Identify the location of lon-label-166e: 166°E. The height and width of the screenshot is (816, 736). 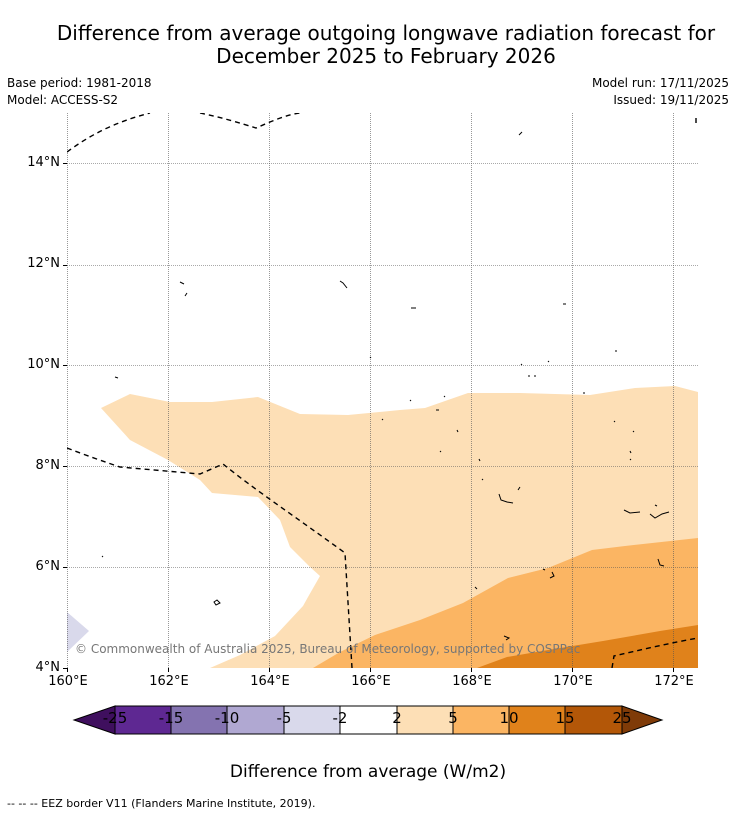
(371, 681).